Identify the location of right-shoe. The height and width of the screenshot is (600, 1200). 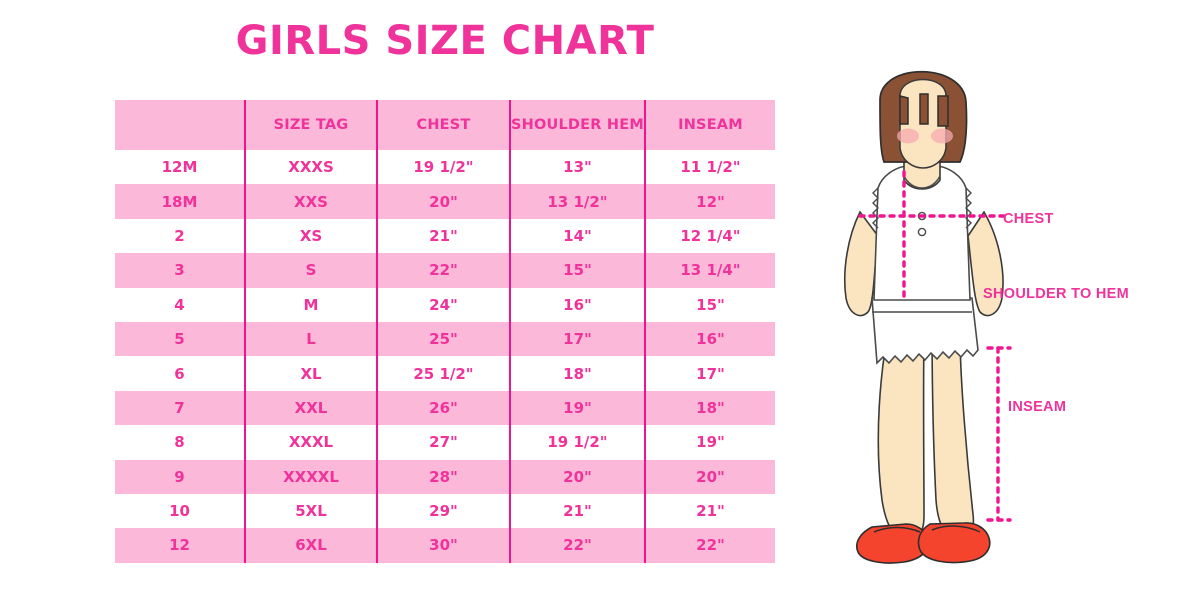
(954, 543).